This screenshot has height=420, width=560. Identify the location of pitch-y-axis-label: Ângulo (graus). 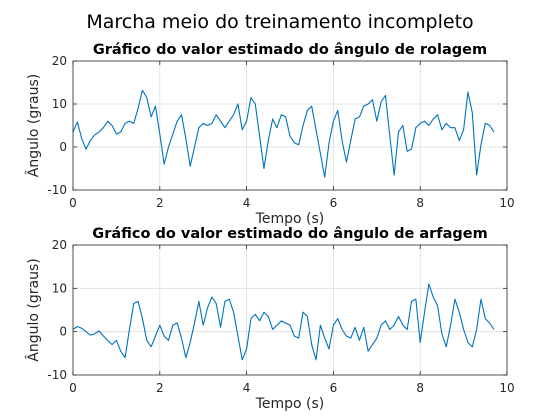
(33, 309).